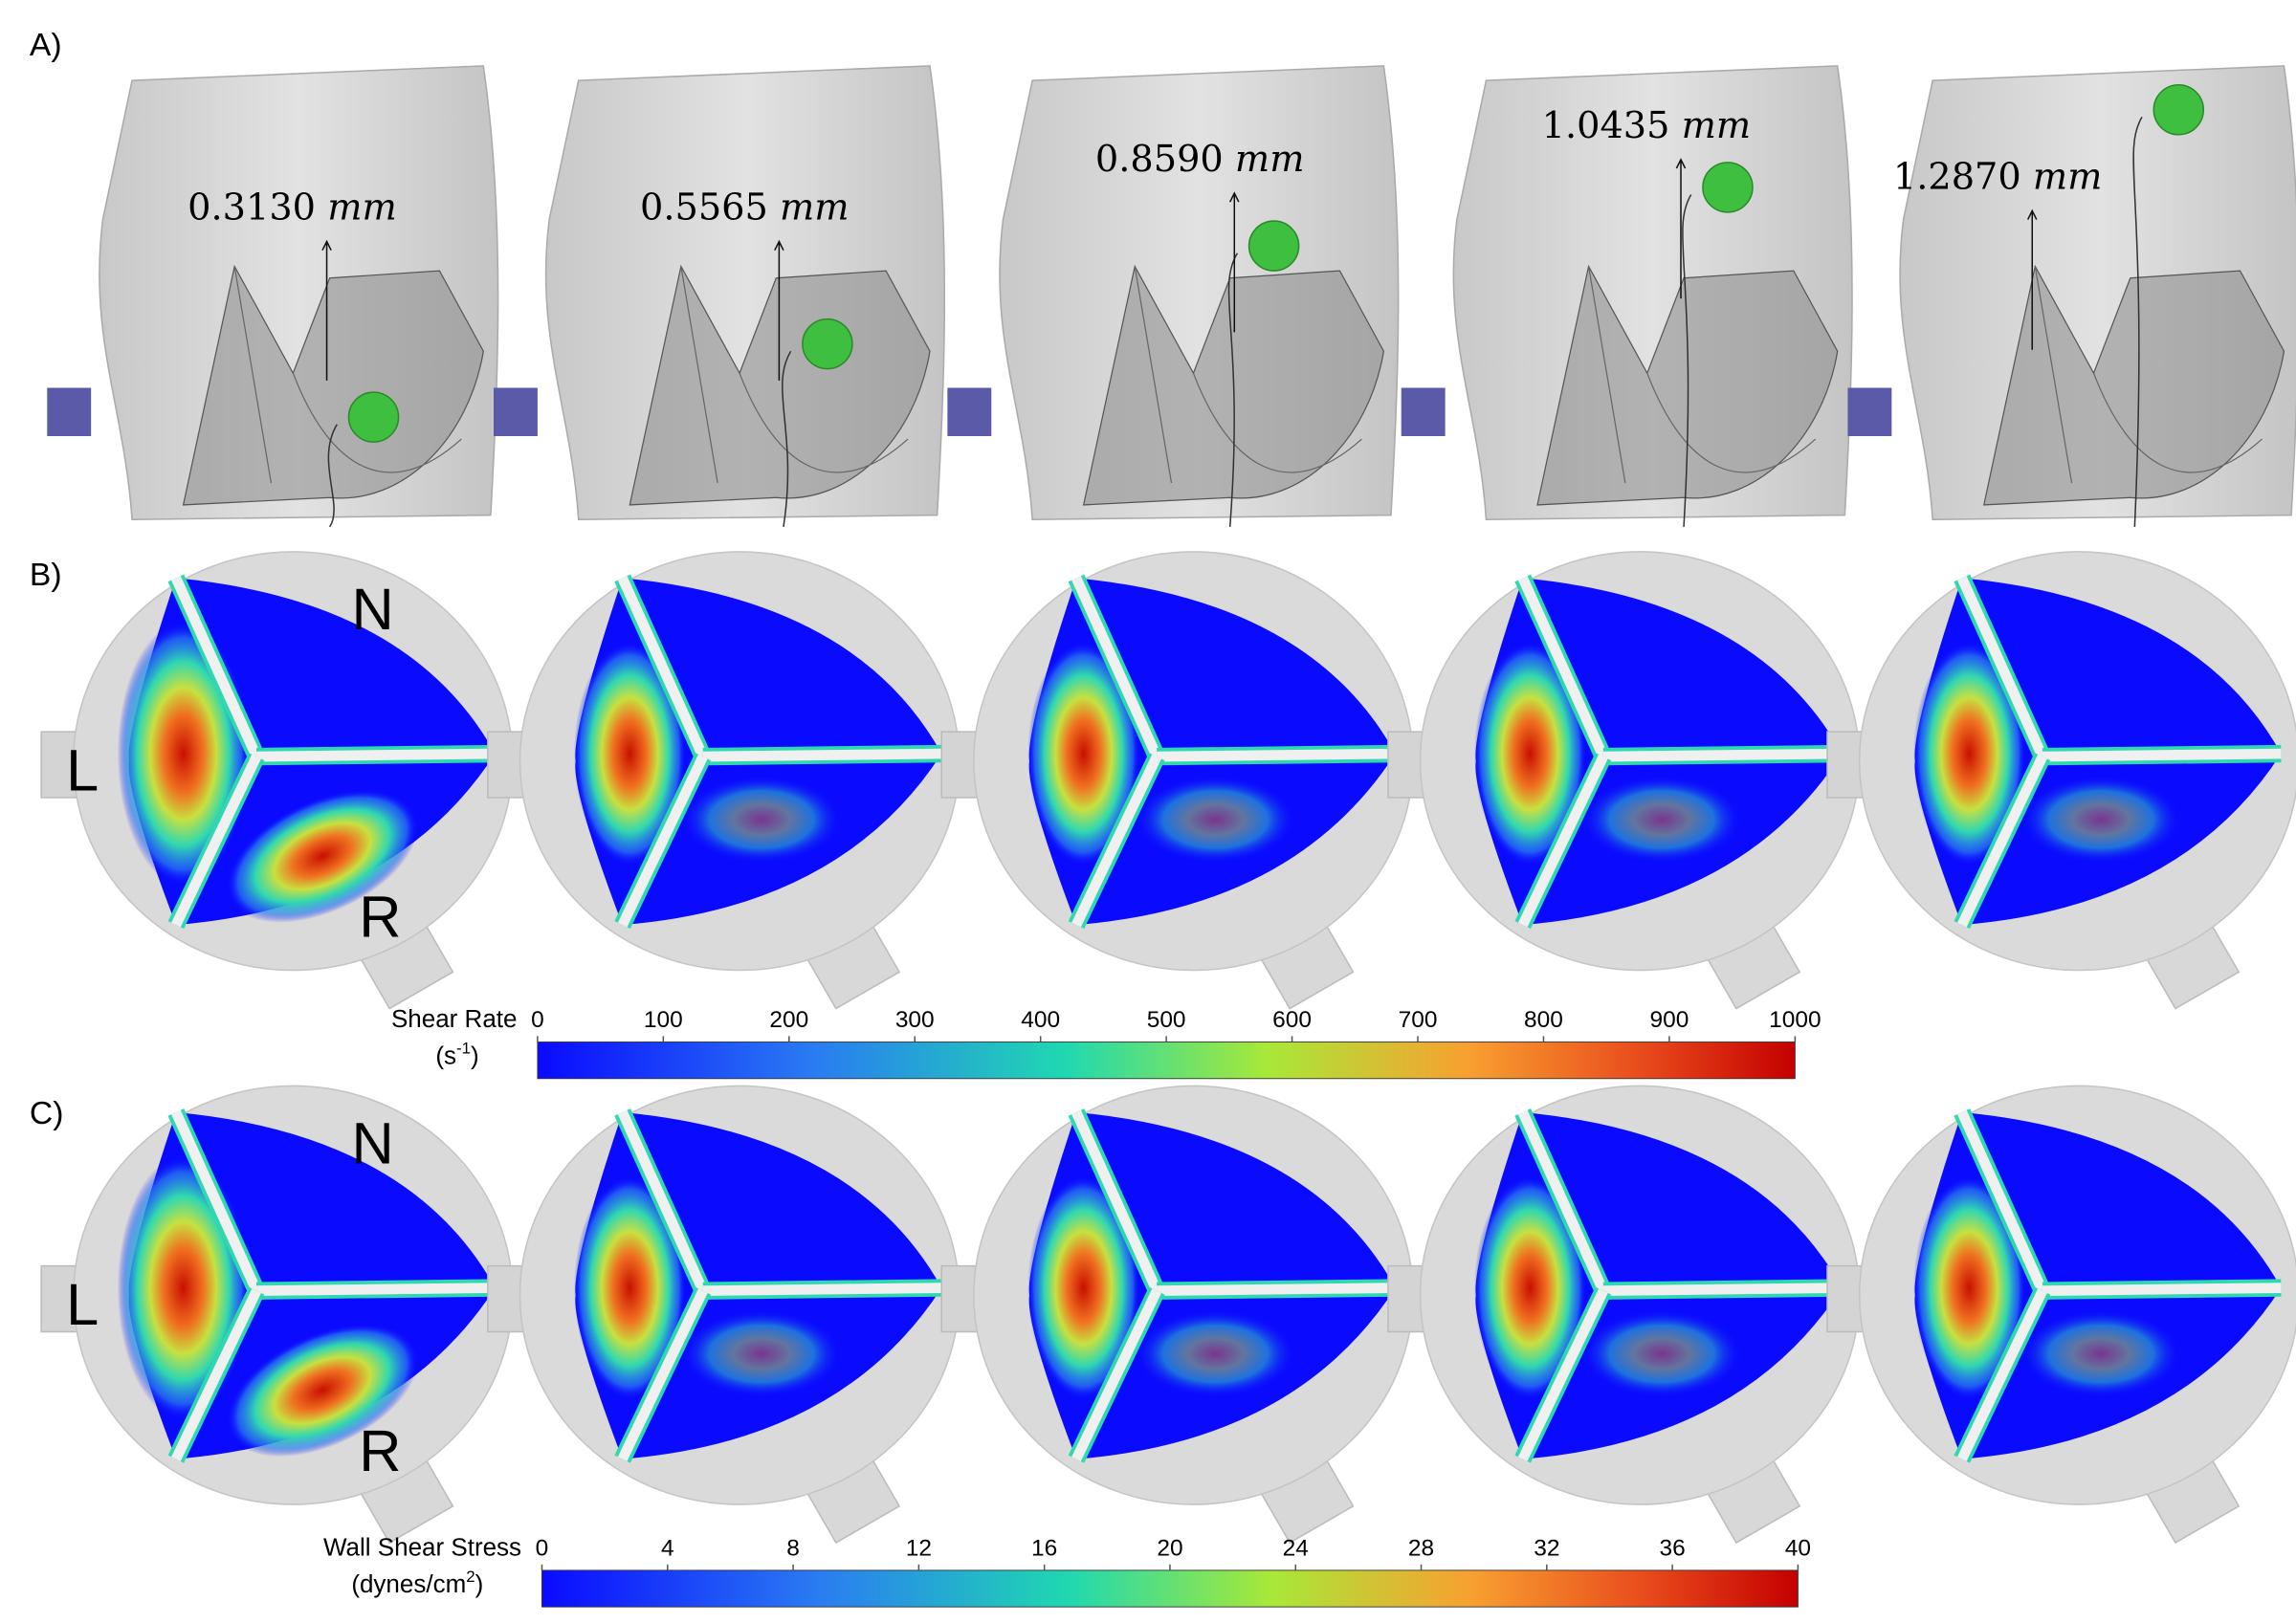  I want to click on displacement-value: 0.5565, so click(704, 208).